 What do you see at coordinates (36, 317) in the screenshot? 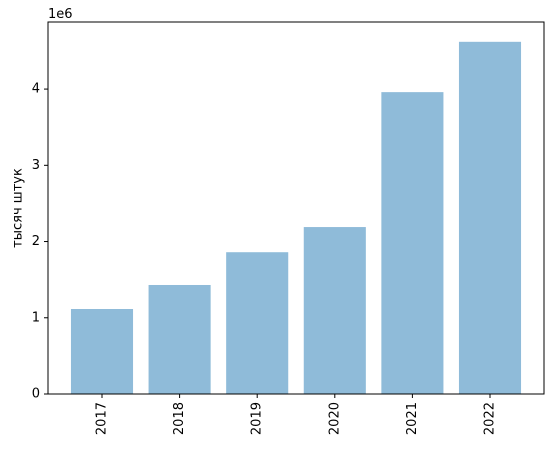
I see `y-tick-label: 1` at bounding box center [36, 317].